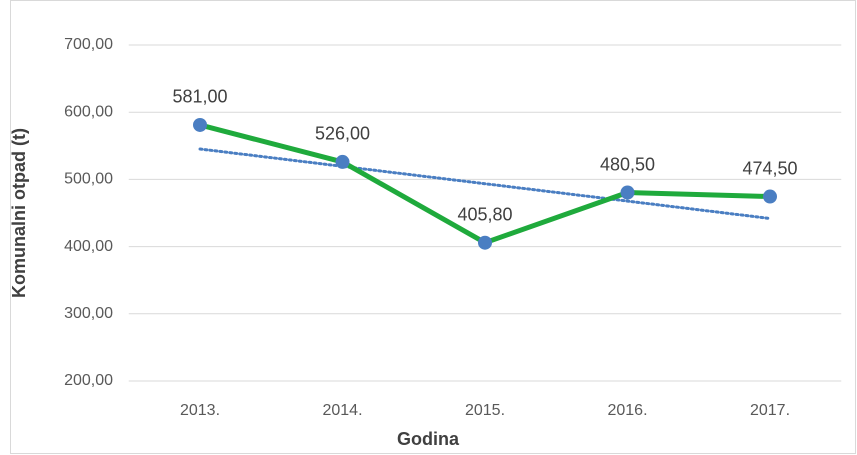 Image resolution: width=857 pixels, height=455 pixels. Describe the element at coordinates (627, 410) in the screenshot. I see `x-tick-label: 2016.` at that location.